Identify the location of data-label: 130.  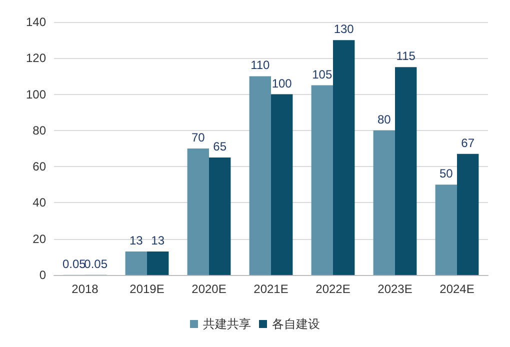
(344, 29).